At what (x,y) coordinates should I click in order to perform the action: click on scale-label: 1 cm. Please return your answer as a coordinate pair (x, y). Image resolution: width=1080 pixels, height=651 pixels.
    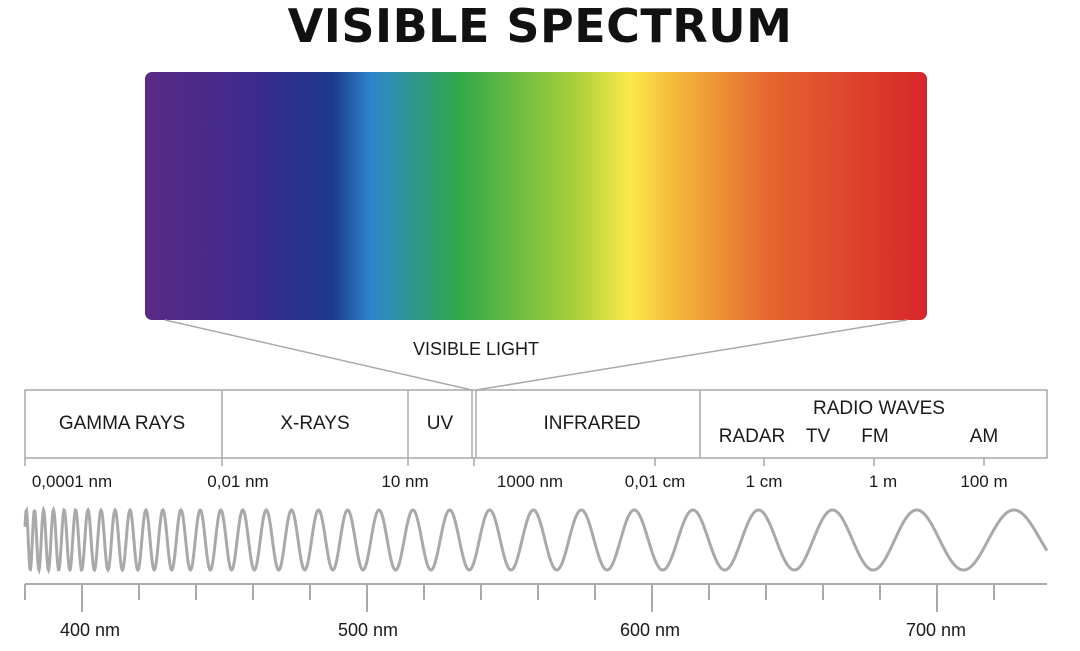
    Looking at the image, I should click on (764, 481).